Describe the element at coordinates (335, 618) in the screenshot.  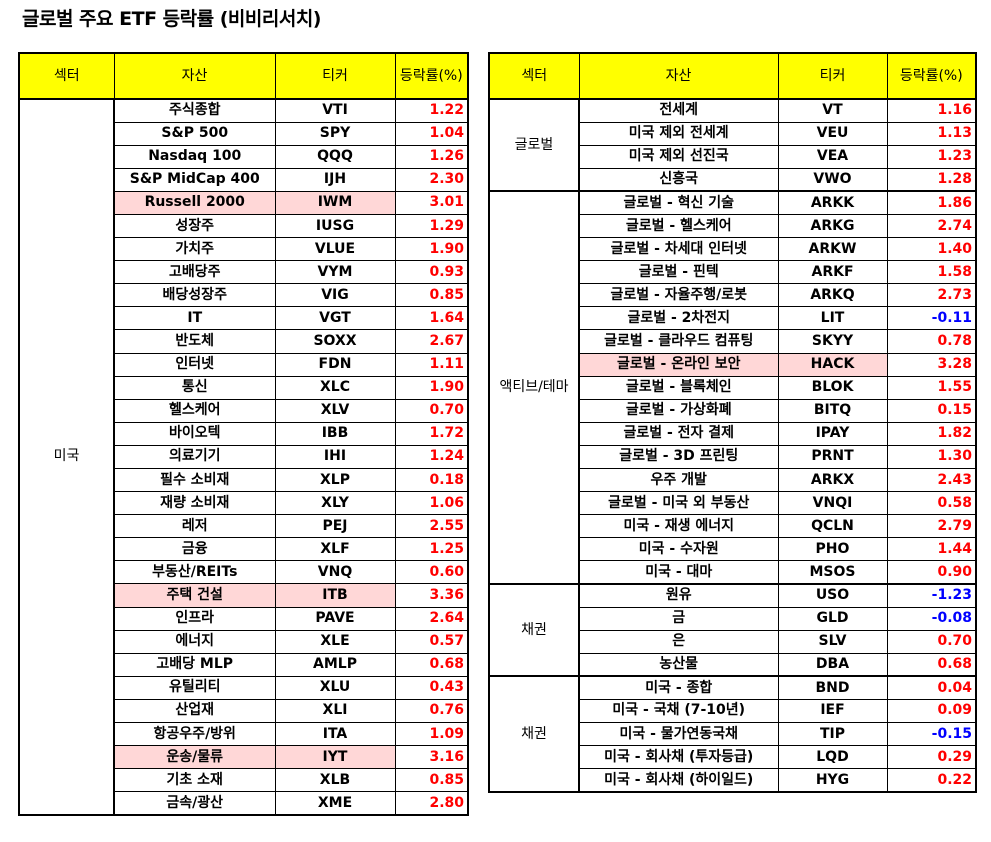
I see `ticker-cell: PAVE` at that location.